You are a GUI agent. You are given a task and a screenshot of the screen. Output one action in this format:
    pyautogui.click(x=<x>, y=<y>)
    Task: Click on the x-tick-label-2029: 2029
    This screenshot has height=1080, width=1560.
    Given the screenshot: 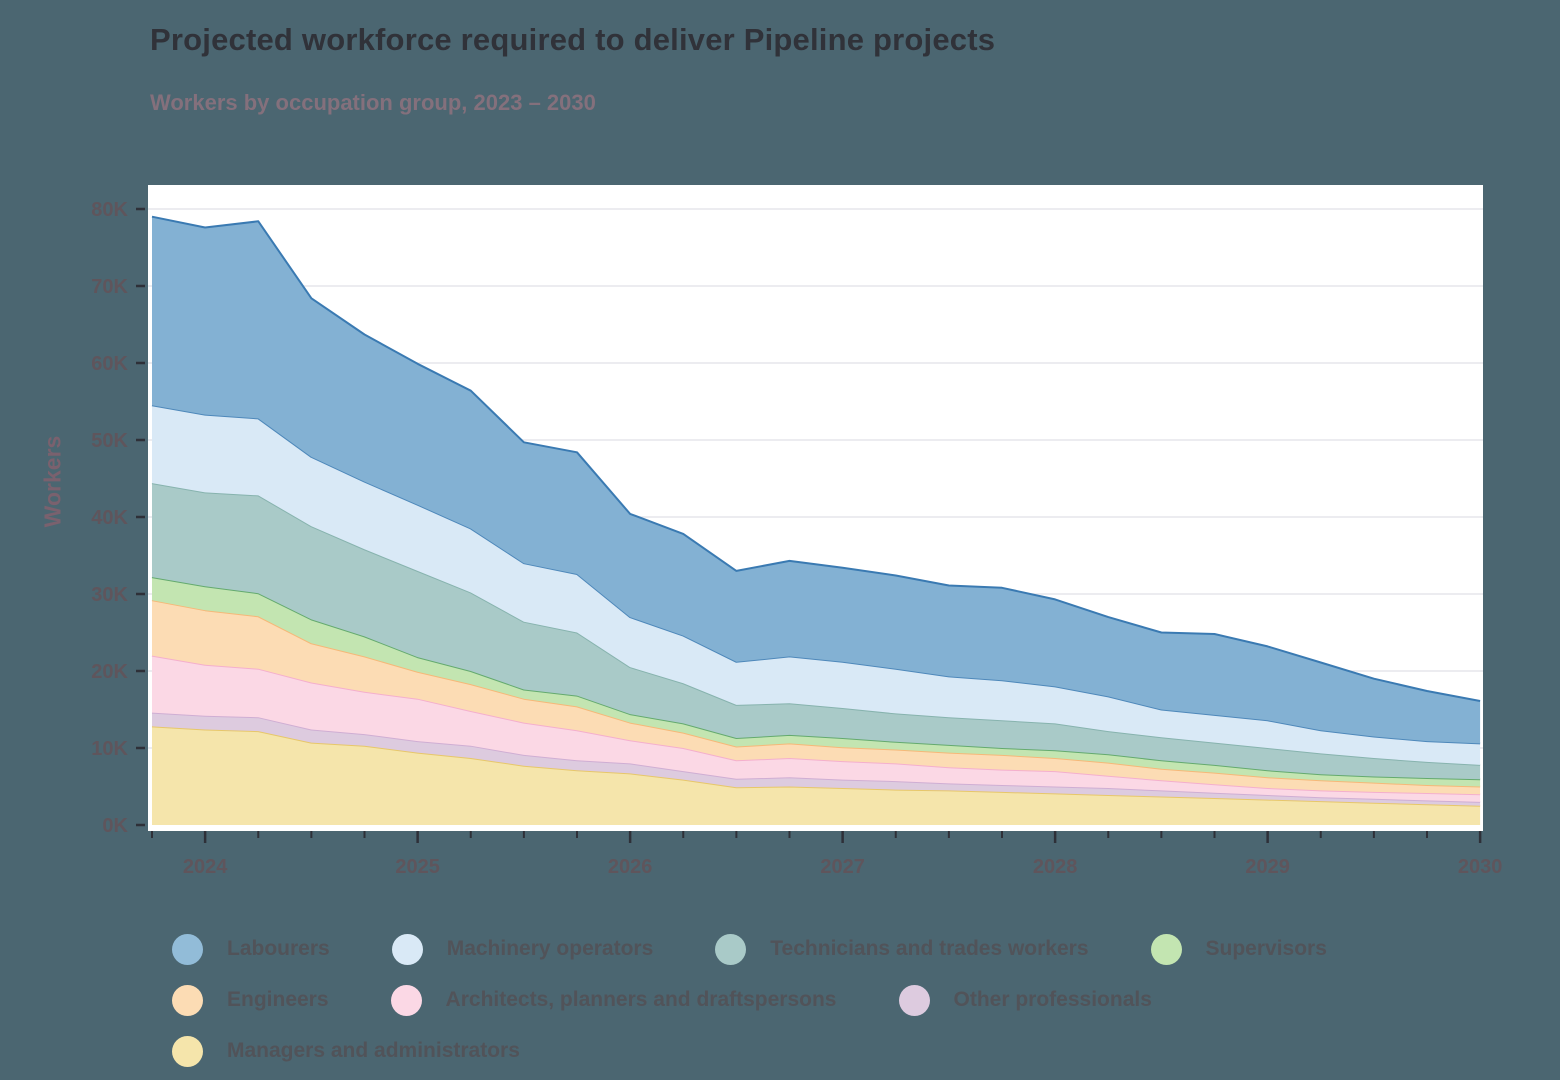 What is the action you would take?
    pyautogui.click(x=1267, y=867)
    